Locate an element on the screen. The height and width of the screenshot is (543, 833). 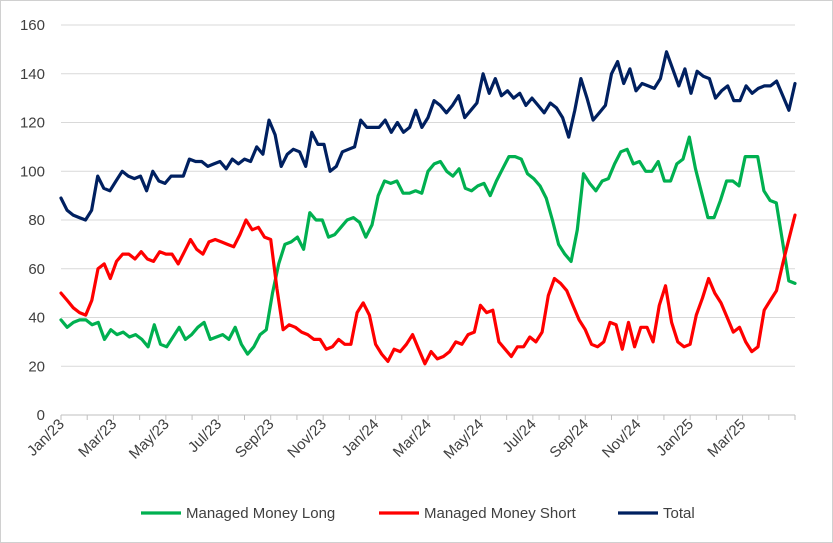
legend-item-managed-money-long: Managed Money Long is located at coordinates (238, 513).